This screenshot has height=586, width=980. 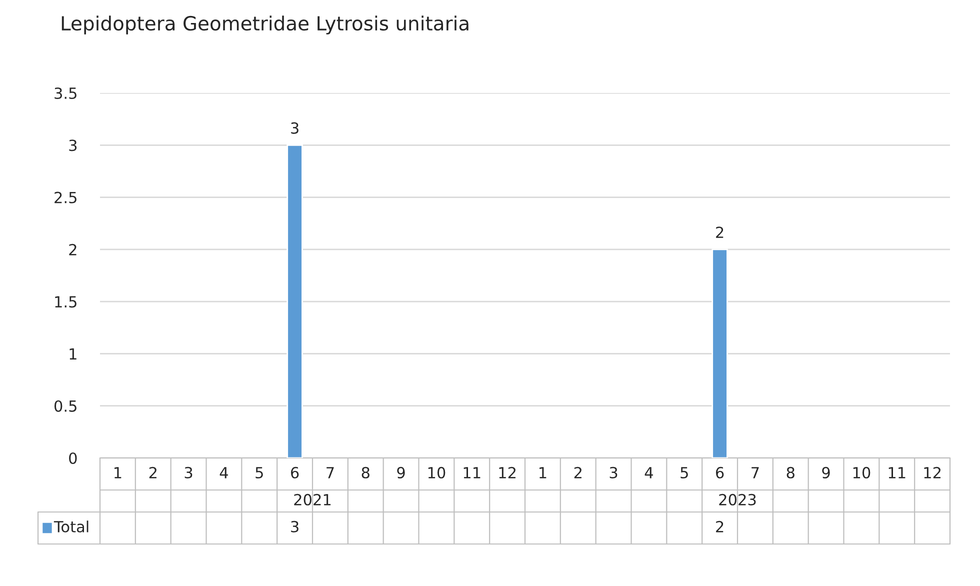 What do you see at coordinates (265, 25) in the screenshot?
I see `chart-title: Lepidoptera Geometridae Lytrosis unitaria` at bounding box center [265, 25].